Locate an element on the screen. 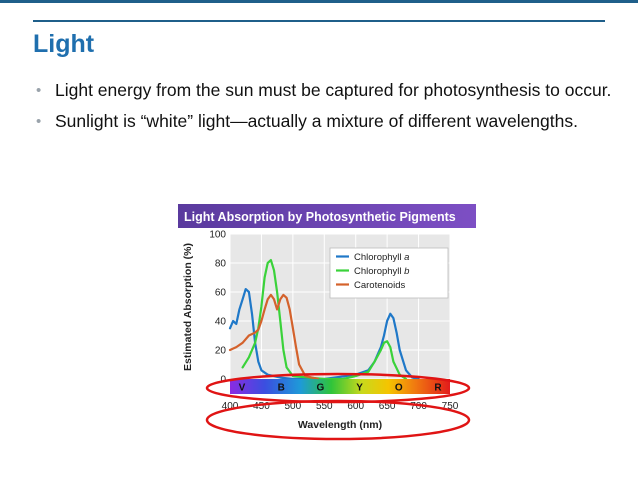 The width and height of the screenshot is (638, 479). x-axis-label: Wavelength (nm) is located at coordinates (340, 425).